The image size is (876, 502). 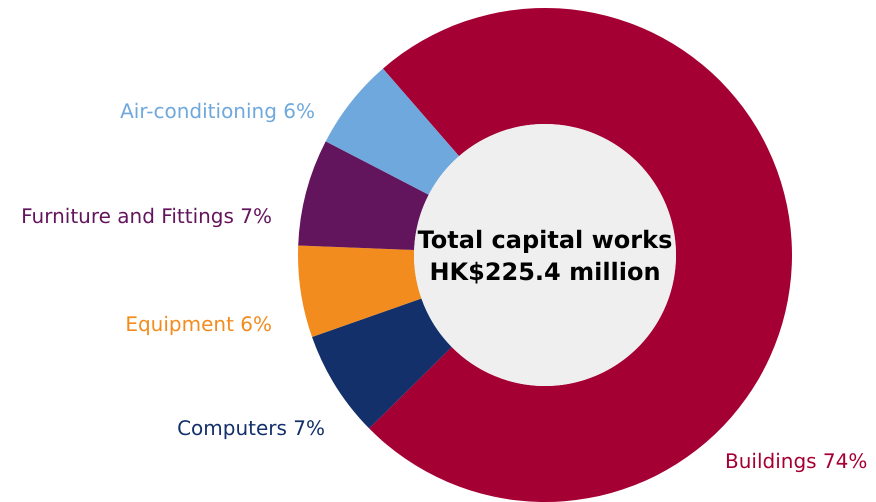 What do you see at coordinates (146, 216) in the screenshot?
I see `slice-label: Furniture and Fittings 7%` at bounding box center [146, 216].